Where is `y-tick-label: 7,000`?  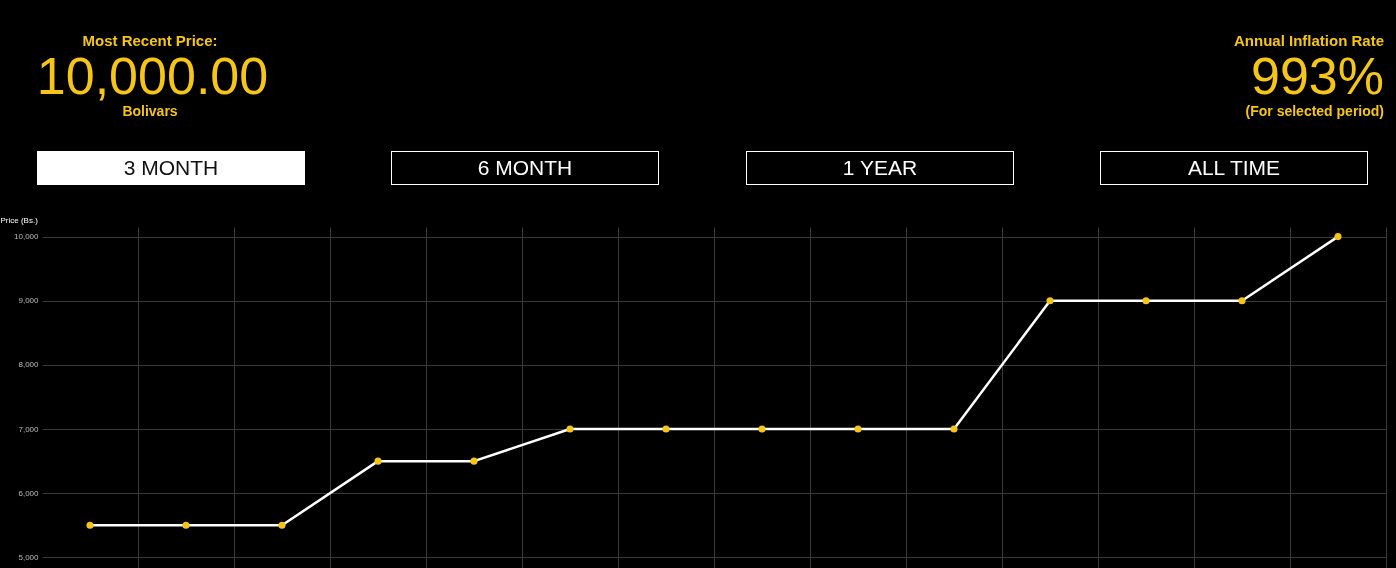
y-tick-label: 7,000 is located at coordinates (29, 429).